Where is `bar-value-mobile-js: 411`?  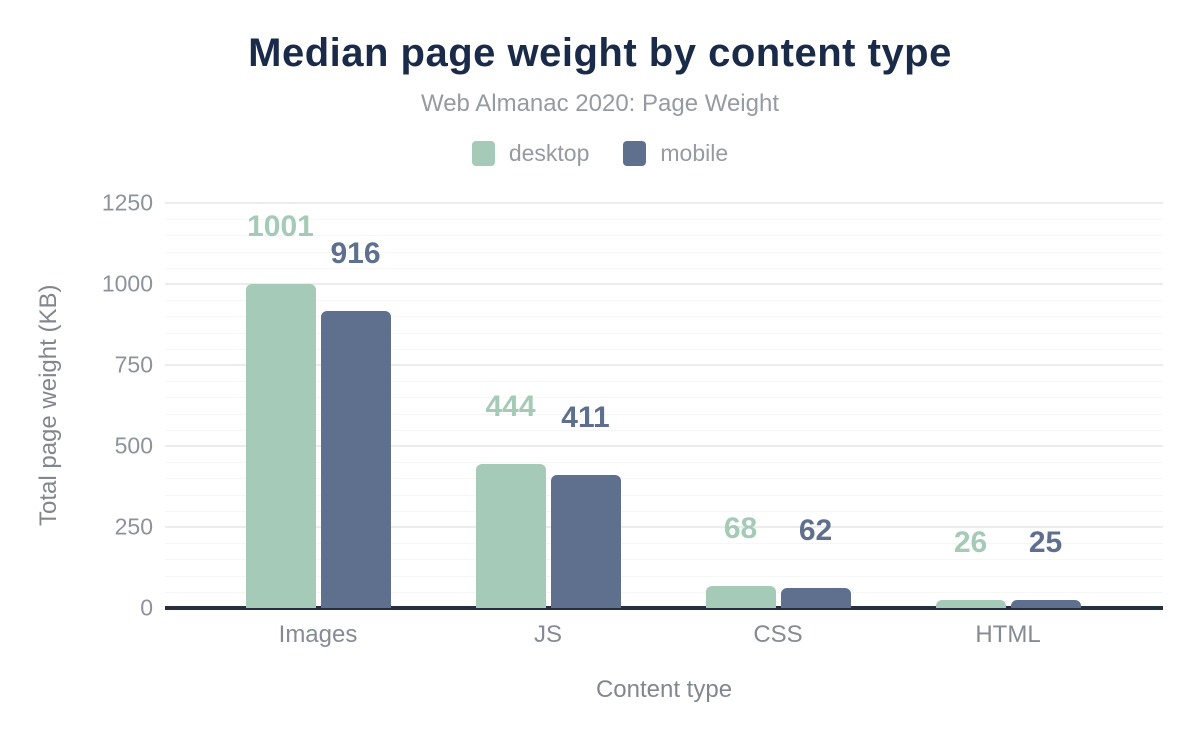 bar-value-mobile-js: 411 is located at coordinates (585, 417).